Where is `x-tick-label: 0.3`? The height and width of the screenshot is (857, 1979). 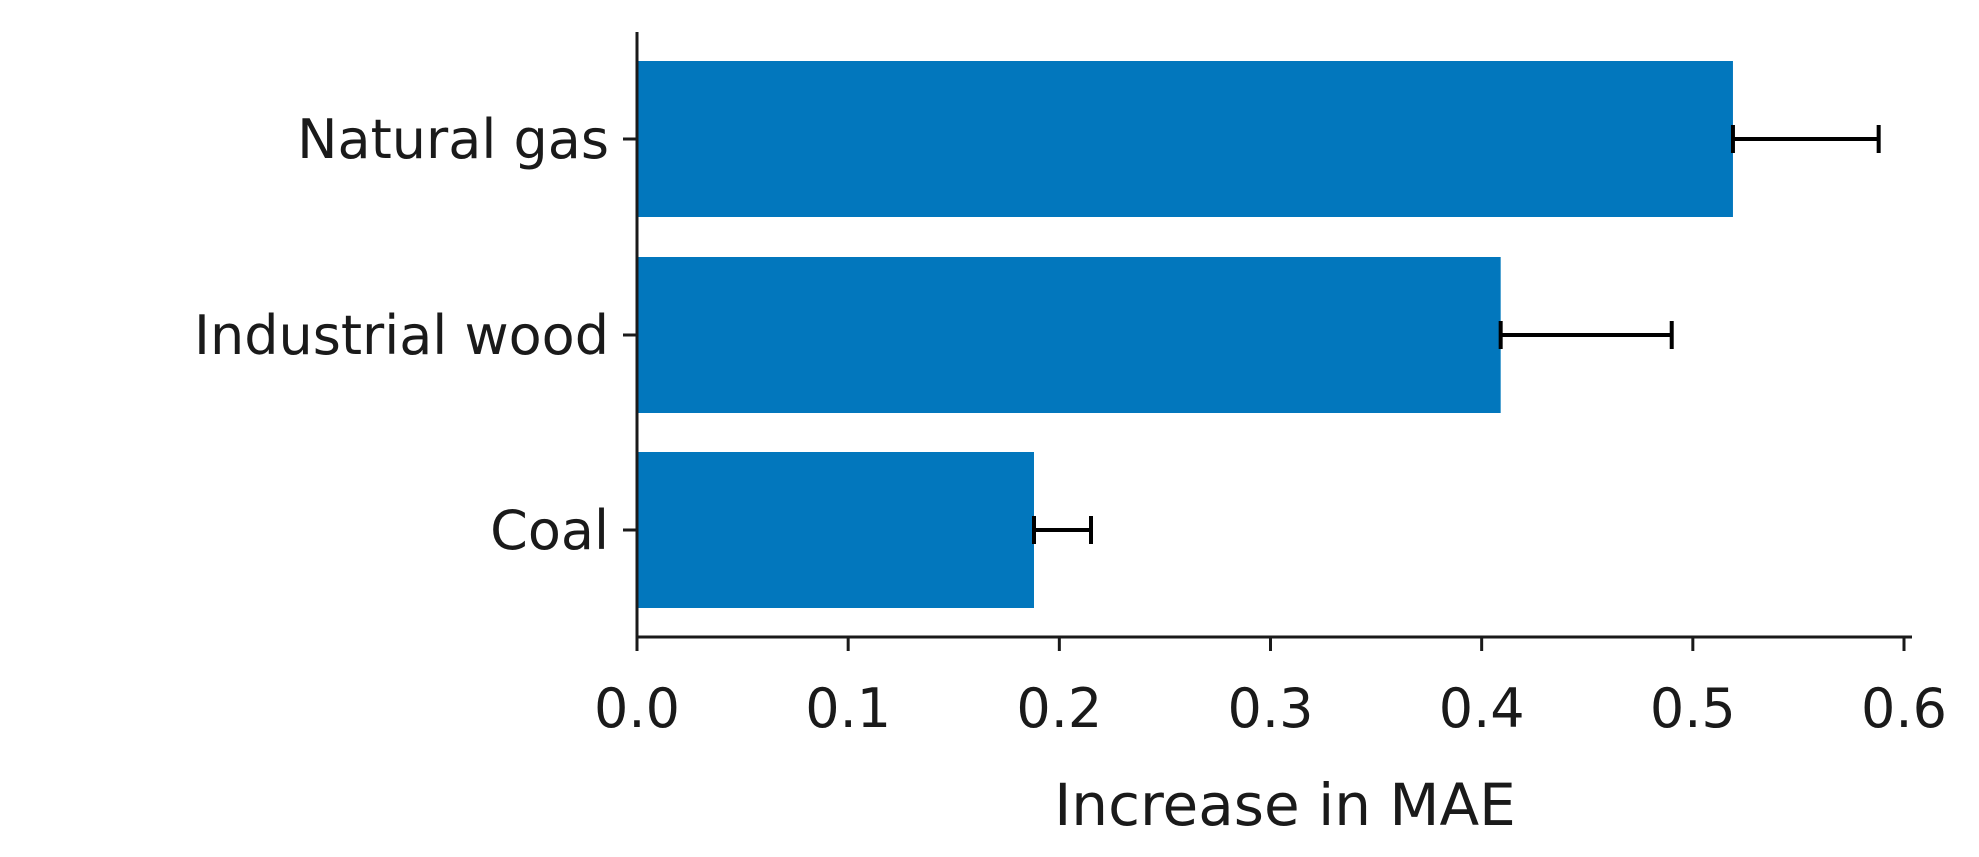
x-tick-label: 0.3 is located at coordinates (1271, 708).